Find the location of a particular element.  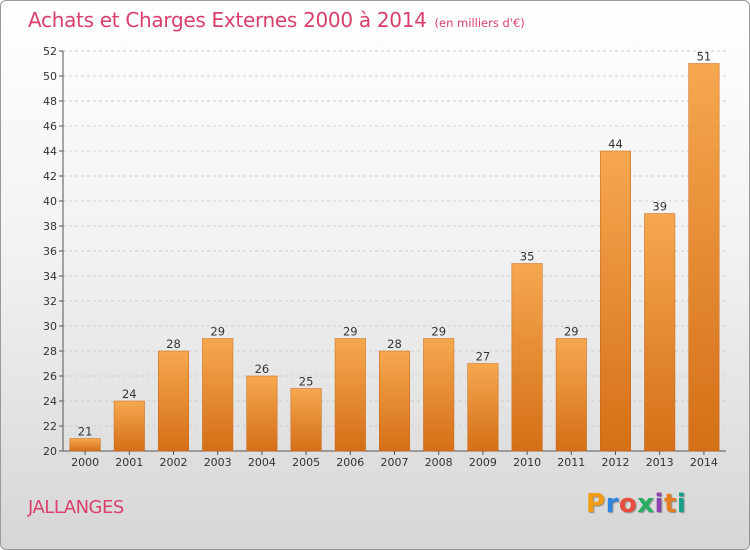

proxiti-logo: Proxiti is located at coordinates (636, 504).